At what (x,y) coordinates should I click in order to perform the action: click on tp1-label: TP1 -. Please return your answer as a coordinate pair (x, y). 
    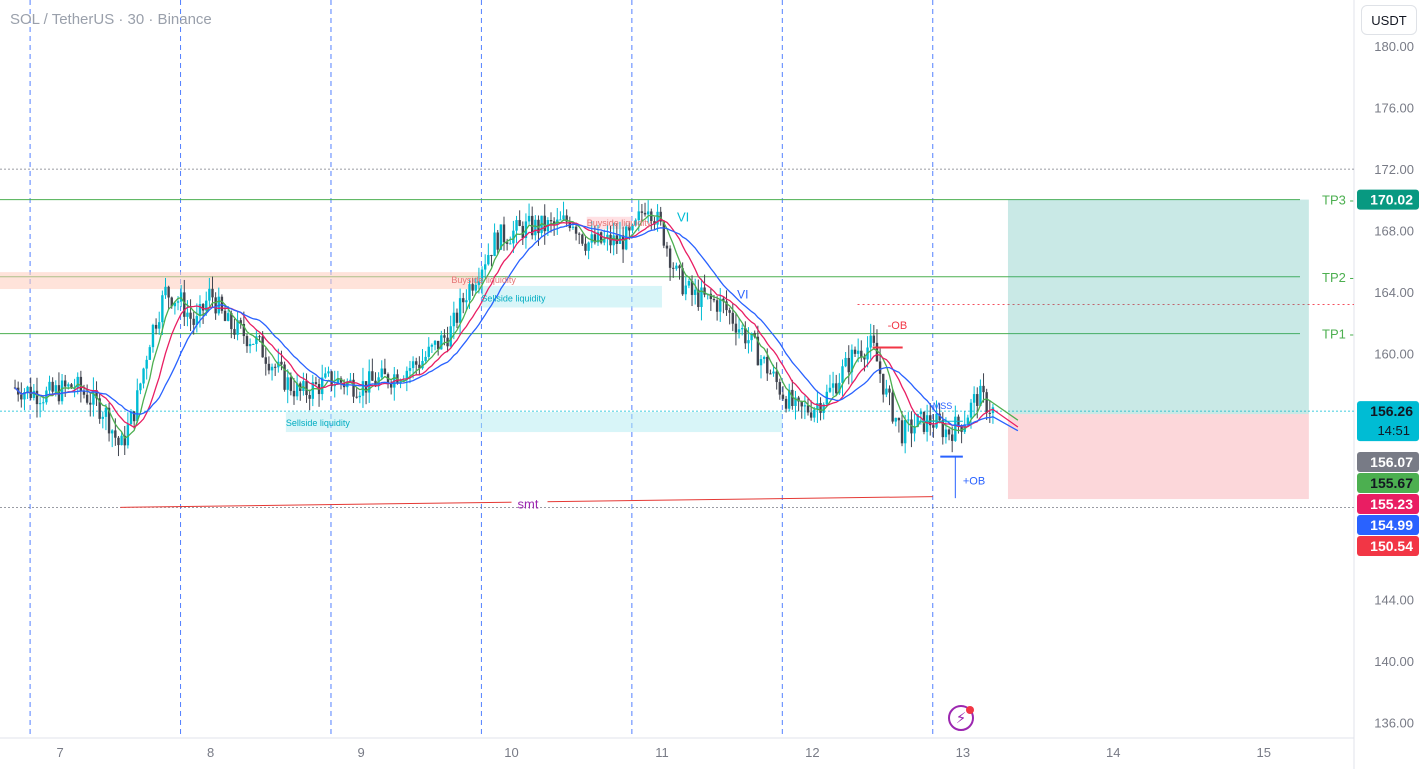
    Looking at the image, I should click on (1338, 334).